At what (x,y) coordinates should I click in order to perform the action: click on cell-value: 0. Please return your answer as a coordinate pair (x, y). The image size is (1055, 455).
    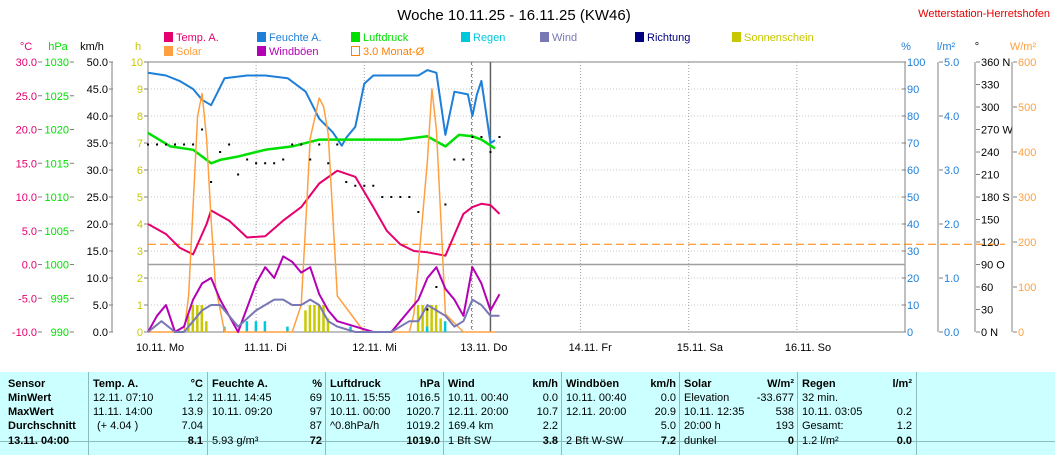
    Looking at the image, I should click on (790, 441).